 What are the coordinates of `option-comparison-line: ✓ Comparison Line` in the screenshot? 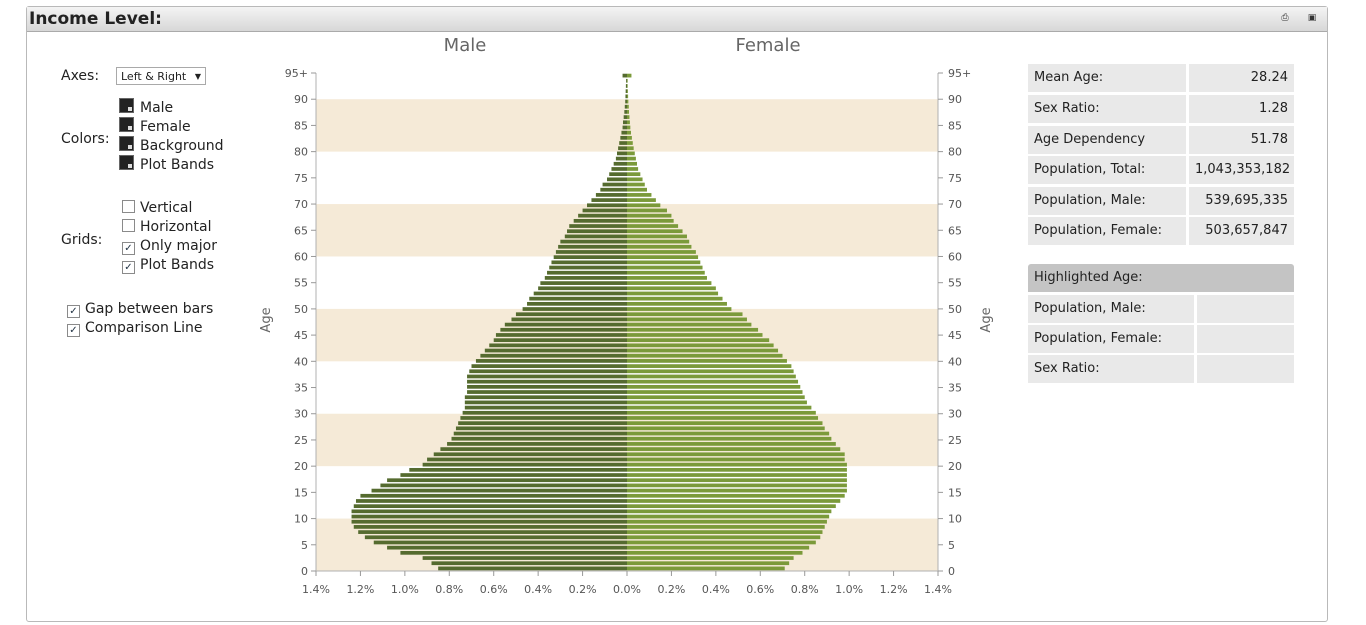 It's located at (134, 328).